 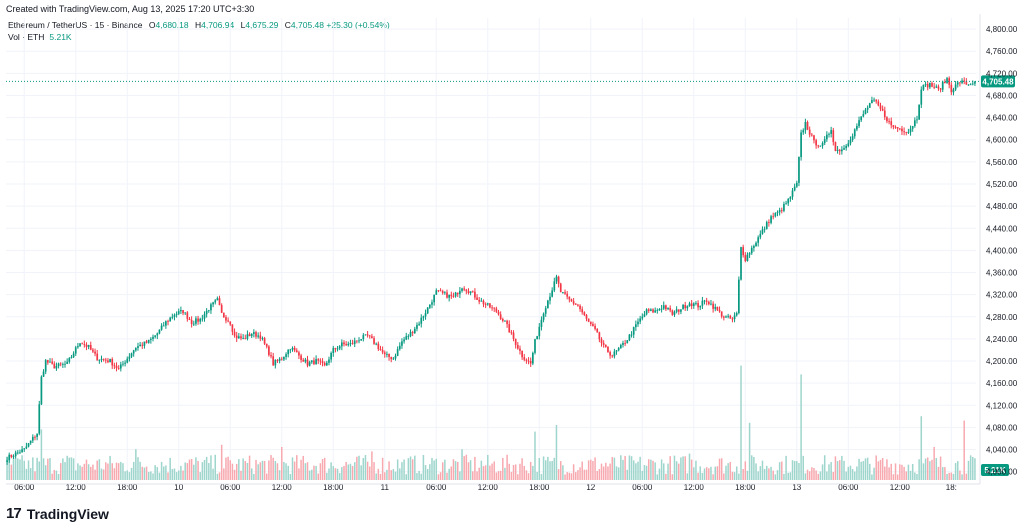 What do you see at coordinates (75, 25) in the screenshot?
I see `symbol-name: Ethereum / TetherUS · 15 · Binance` at bounding box center [75, 25].